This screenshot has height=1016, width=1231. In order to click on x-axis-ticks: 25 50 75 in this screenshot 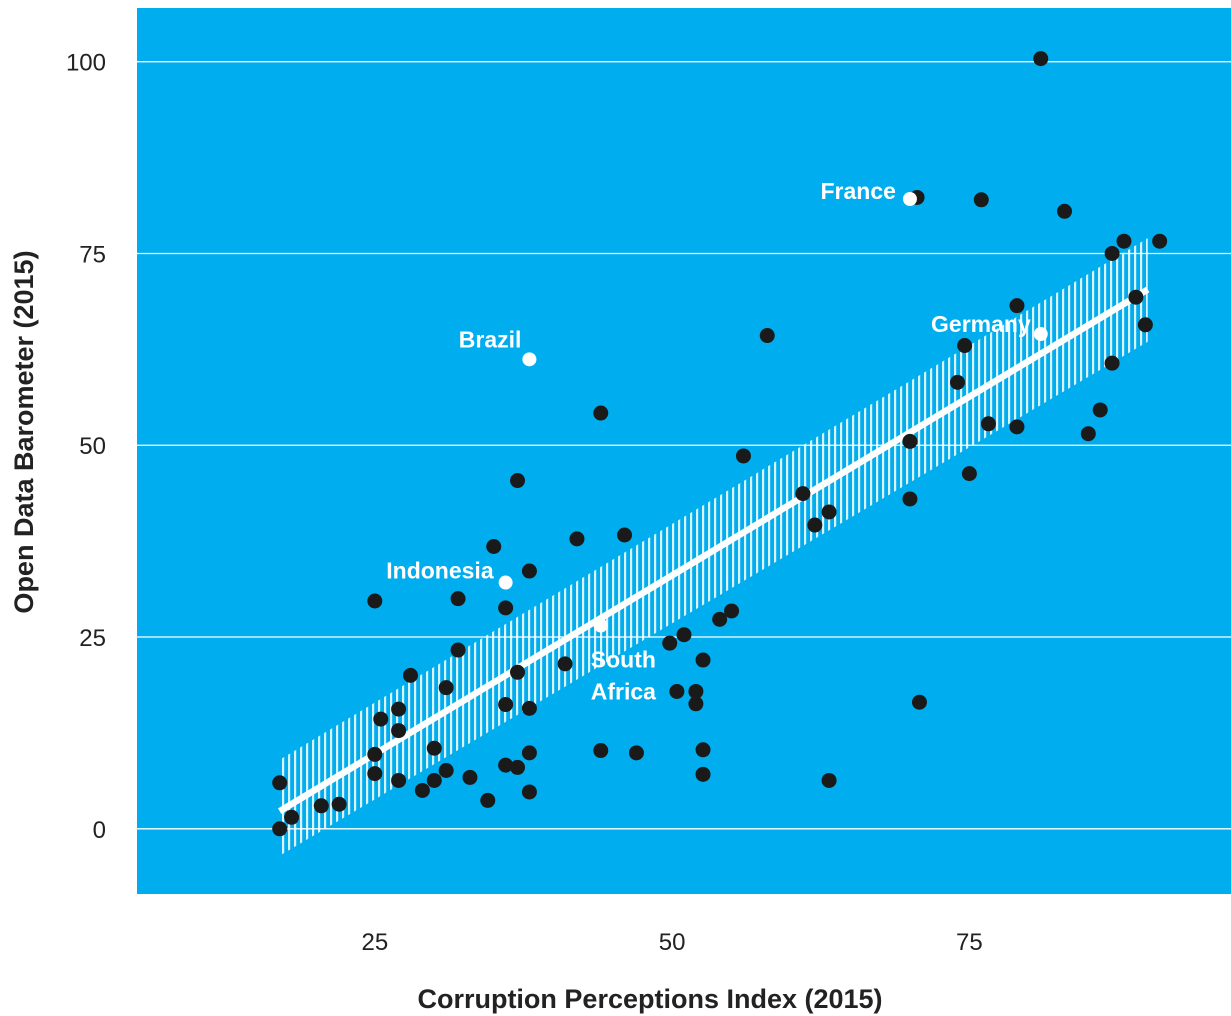, I will do `click(671, 942)`.